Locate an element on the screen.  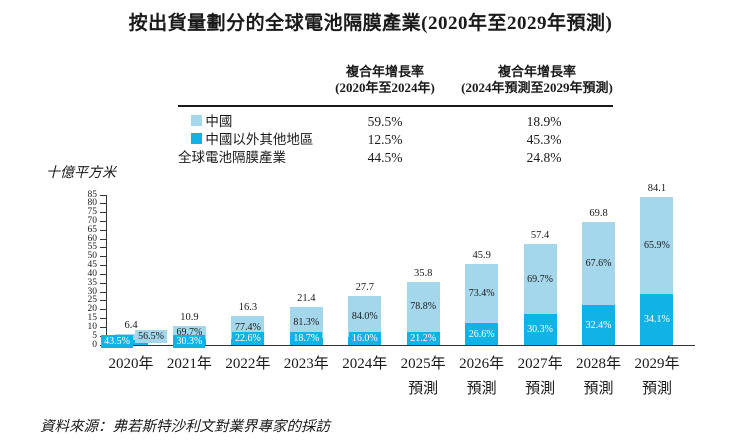
y-tick-label: 15 is located at coordinates (92, 318).